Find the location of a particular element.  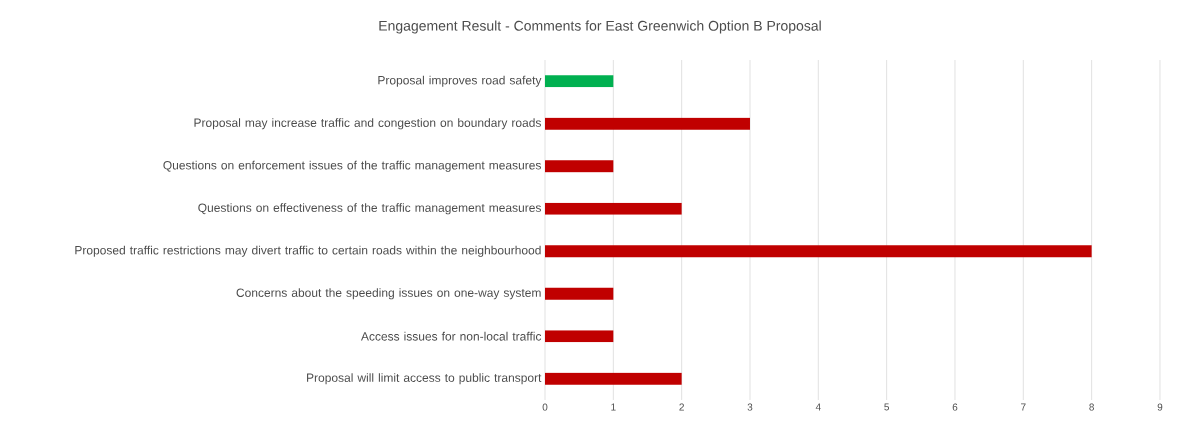

x-tick-label: 5 is located at coordinates (887, 407).